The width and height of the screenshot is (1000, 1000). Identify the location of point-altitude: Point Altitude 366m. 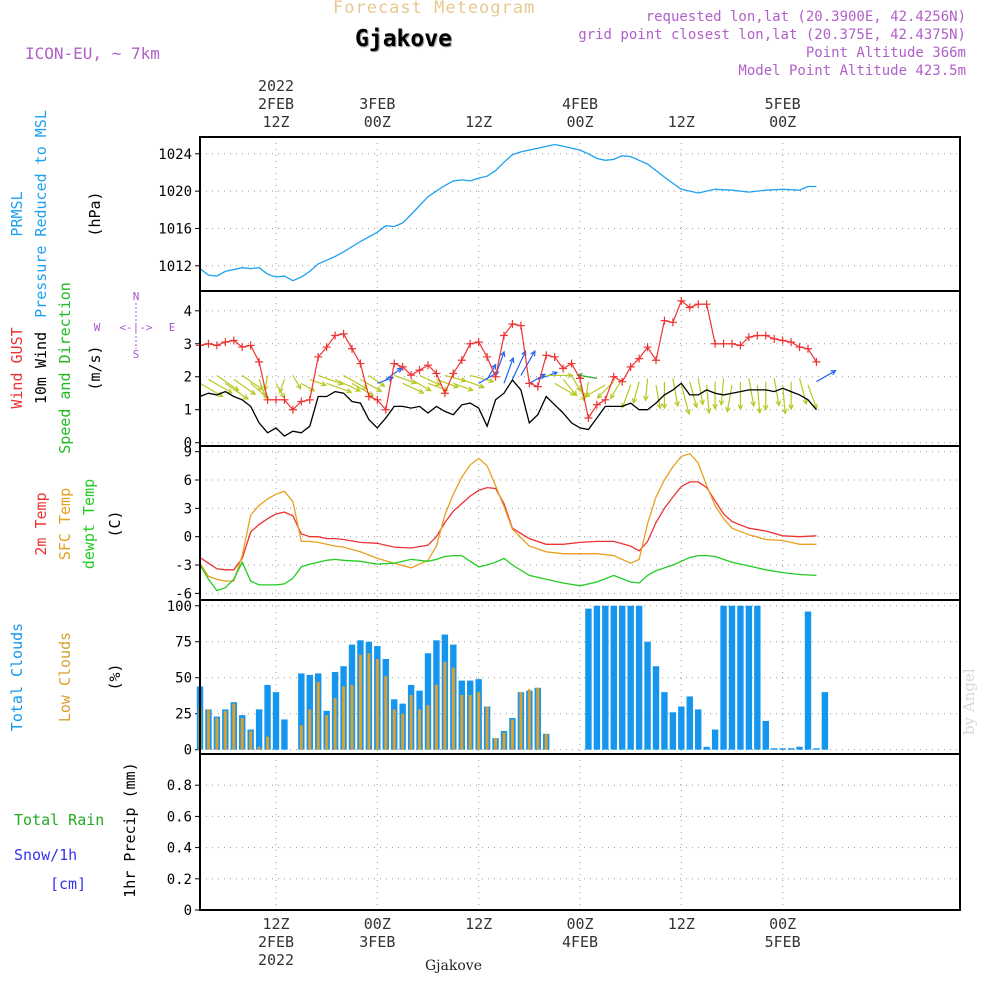
(885, 53).